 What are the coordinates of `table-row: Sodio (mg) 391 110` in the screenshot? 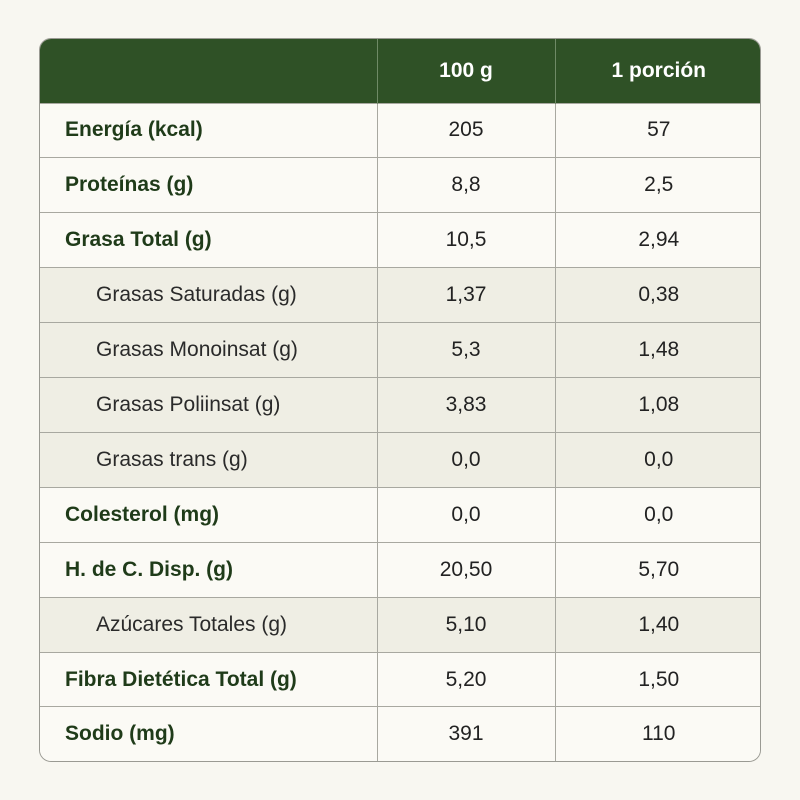 It's located at (400, 733).